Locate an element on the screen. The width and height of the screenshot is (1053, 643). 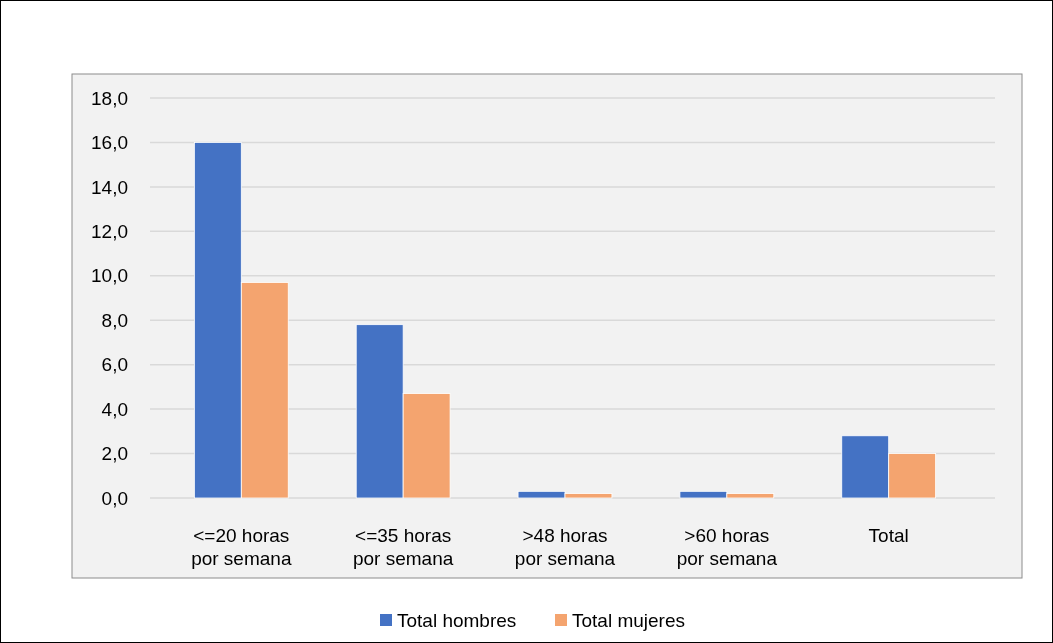
x-tick-label: Total is located at coordinates (888, 535).